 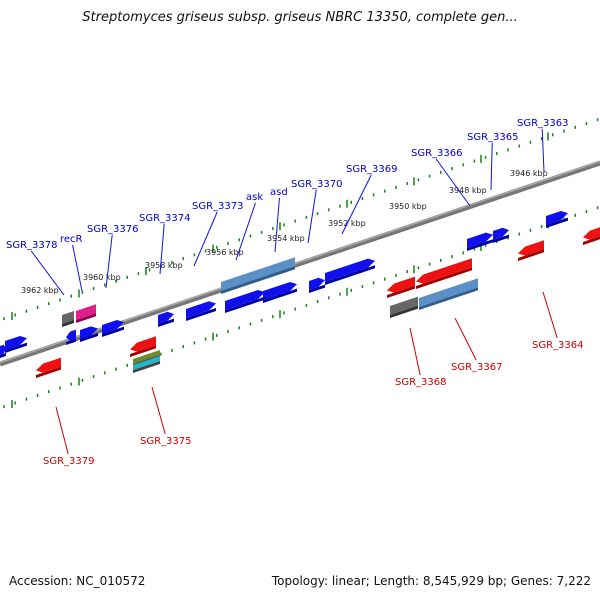 I want to click on svg-text: SGR_3363, so click(x=543, y=123).